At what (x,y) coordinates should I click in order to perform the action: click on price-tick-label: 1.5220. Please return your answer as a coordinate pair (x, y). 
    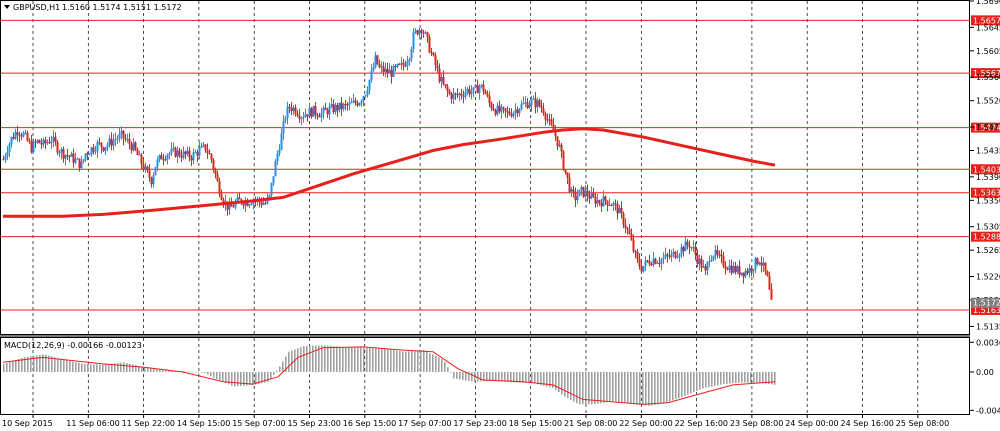
    Looking at the image, I should click on (988, 277).